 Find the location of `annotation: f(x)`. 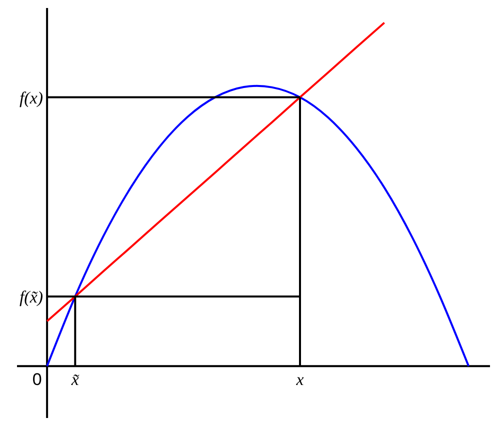

annotation: f(x) is located at coordinates (31, 98).